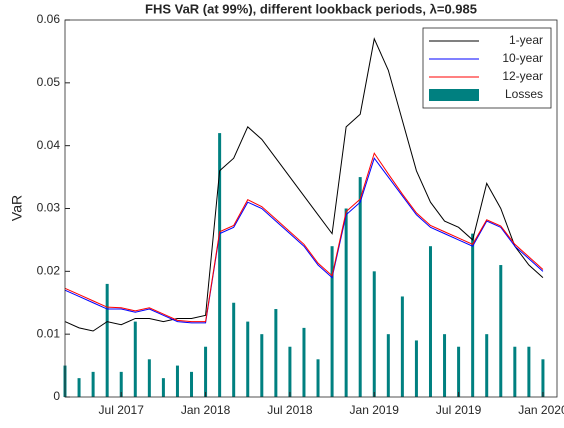 This screenshot has height=428, width=564. I want to click on y-tick-label: 0.01, so click(49, 333).